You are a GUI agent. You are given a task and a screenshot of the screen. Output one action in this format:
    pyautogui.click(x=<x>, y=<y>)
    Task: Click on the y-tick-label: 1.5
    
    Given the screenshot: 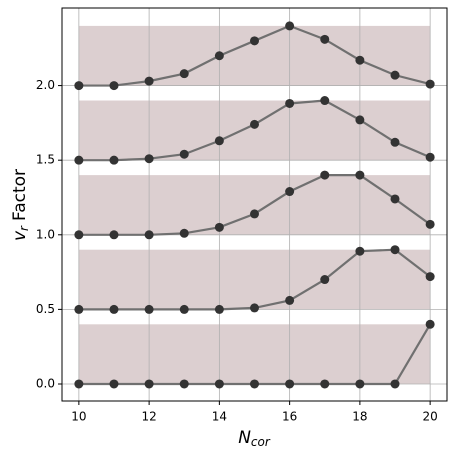 What is the action you would take?
    pyautogui.click(x=45, y=160)
    